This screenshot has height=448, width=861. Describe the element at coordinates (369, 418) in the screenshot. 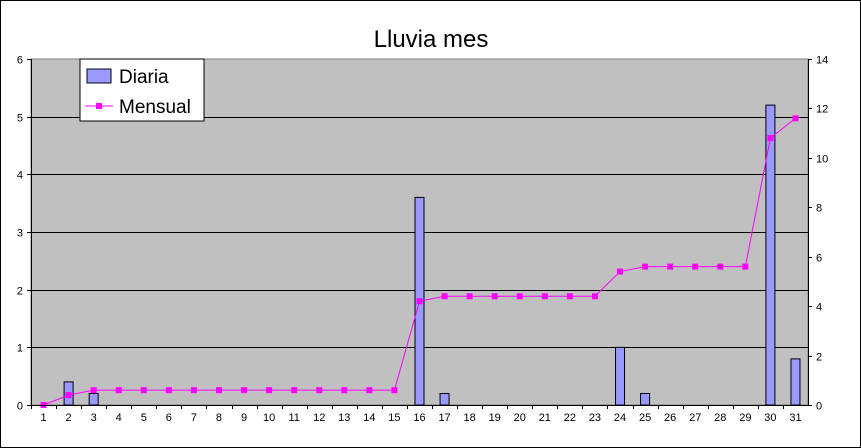

I see `x-axis-tick-label: 14` at that location.